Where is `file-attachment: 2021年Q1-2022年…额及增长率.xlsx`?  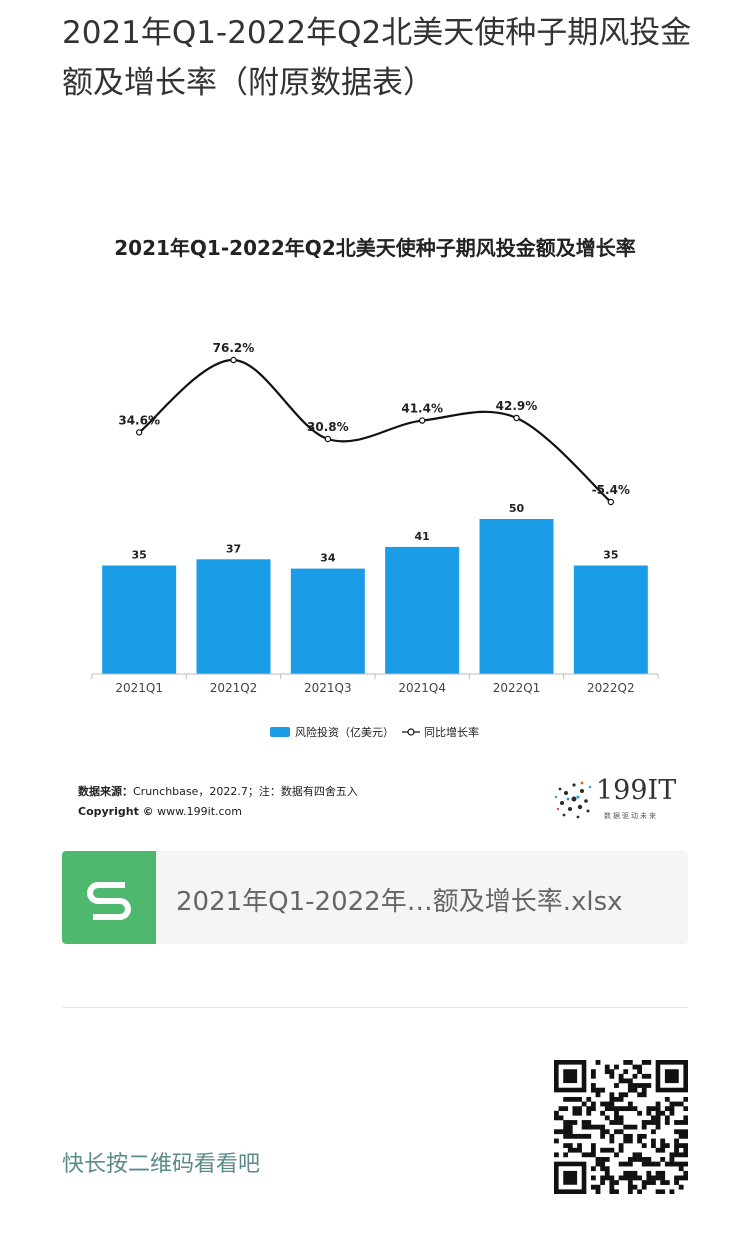 file-attachment: 2021年Q1-2022年…额及增长率.xlsx is located at coordinates (375, 897).